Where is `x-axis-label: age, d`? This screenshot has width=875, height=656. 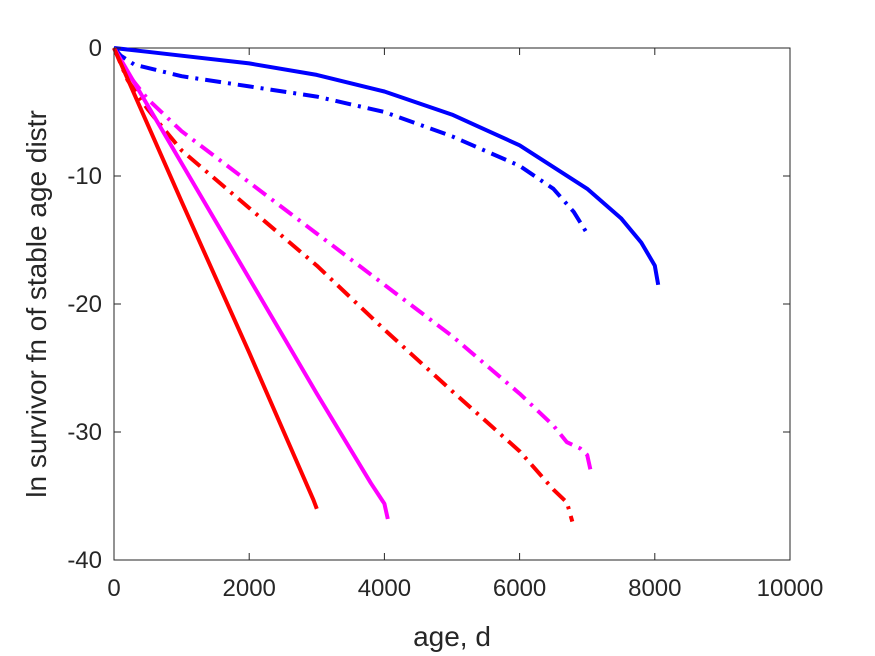
x-axis-label: age, d is located at coordinates (452, 636).